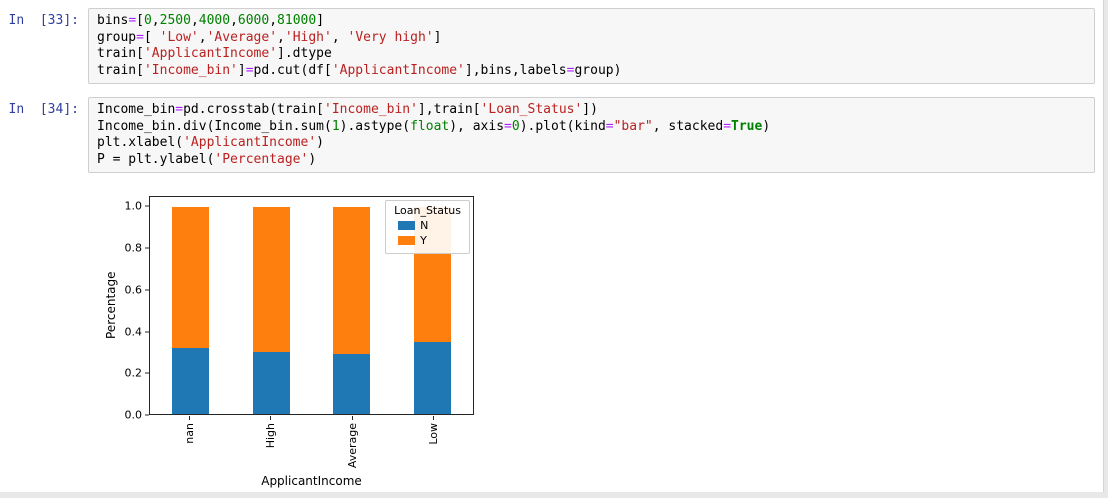  I want to click on code-line: P = plt.ylabel('Percentage'), so click(207, 159).